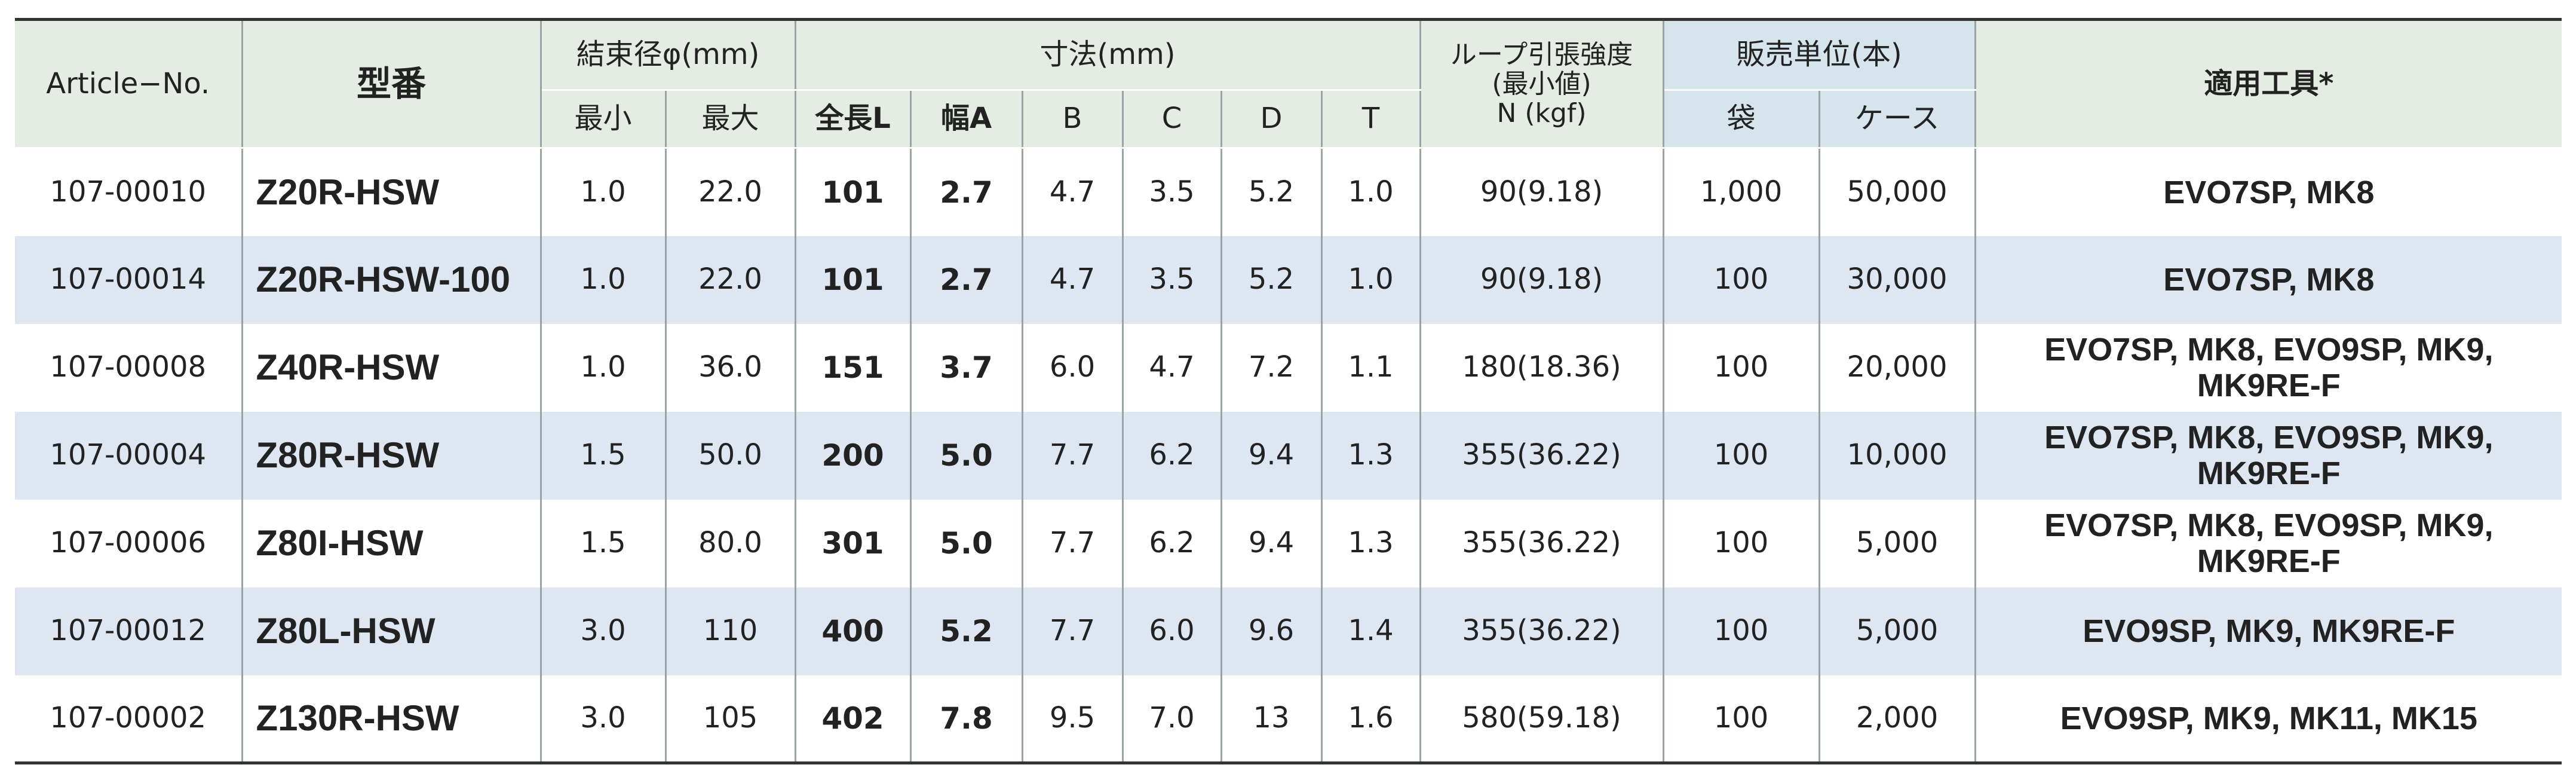 The image size is (2576, 777). I want to click on table-cell: 400, so click(853, 631).